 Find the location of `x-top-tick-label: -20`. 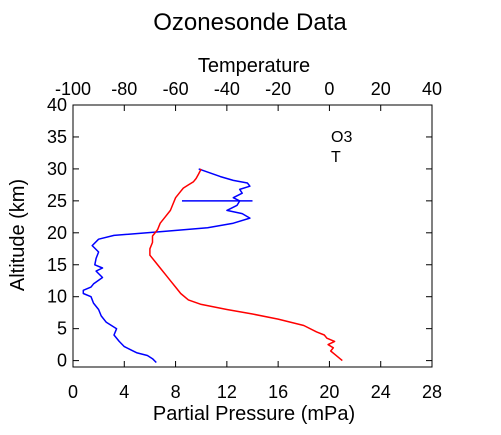

x-top-tick-label: -20 is located at coordinates (278, 89).